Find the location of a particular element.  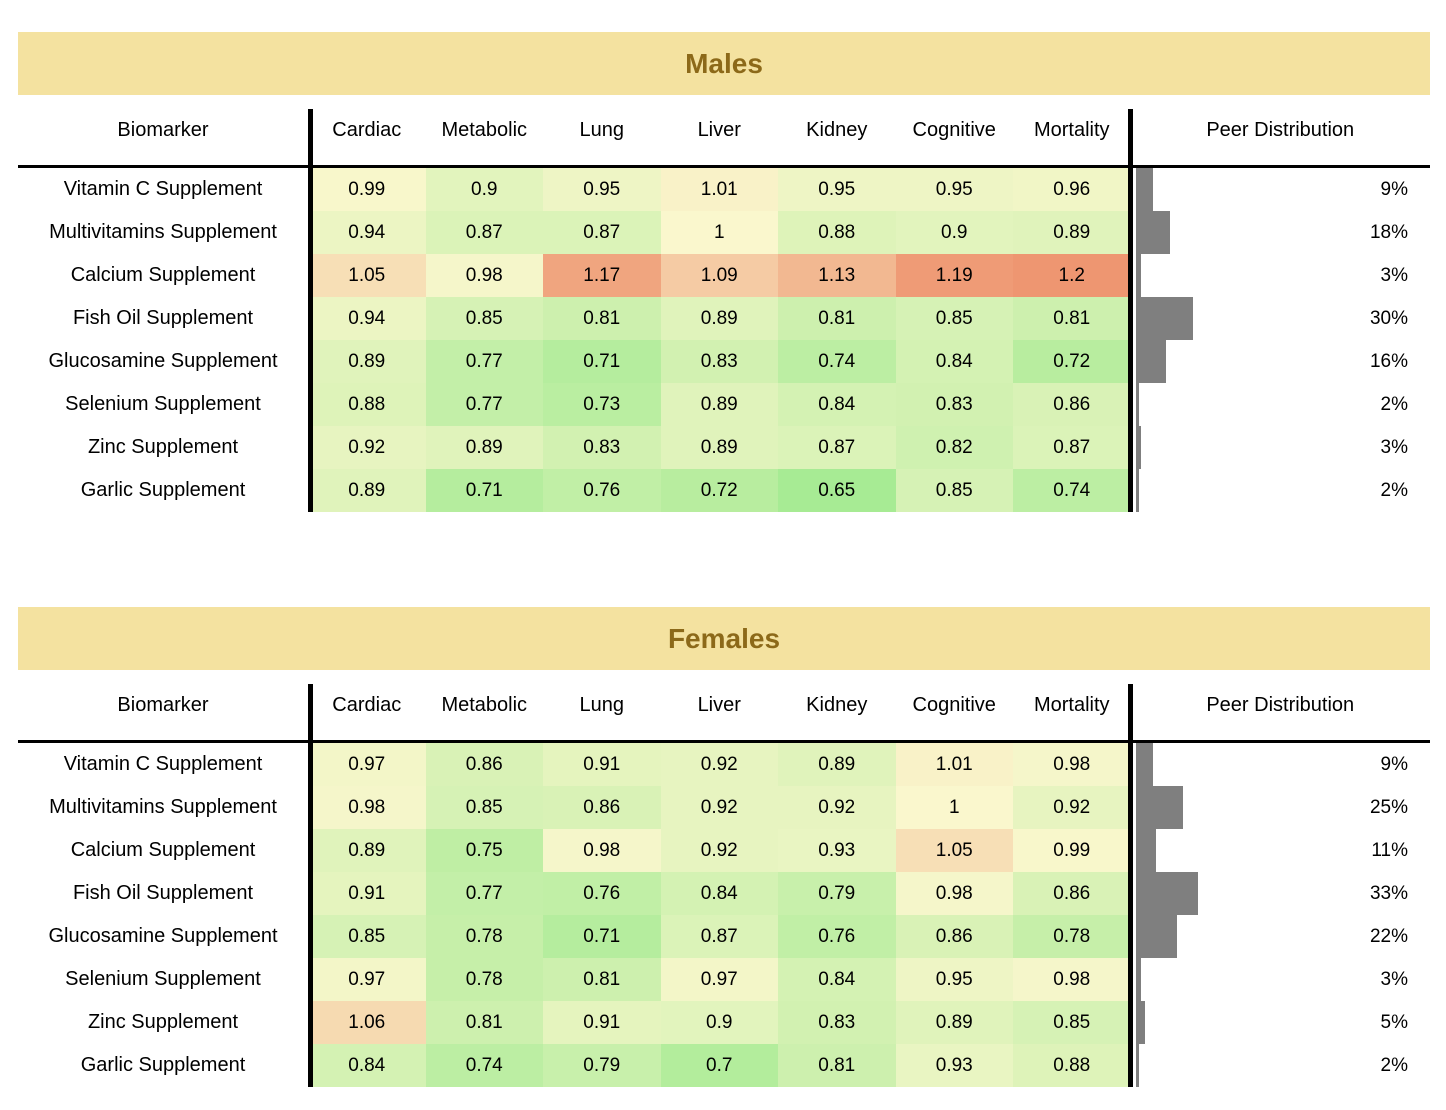

peer-distribution-cell: 33% is located at coordinates (1281, 893).